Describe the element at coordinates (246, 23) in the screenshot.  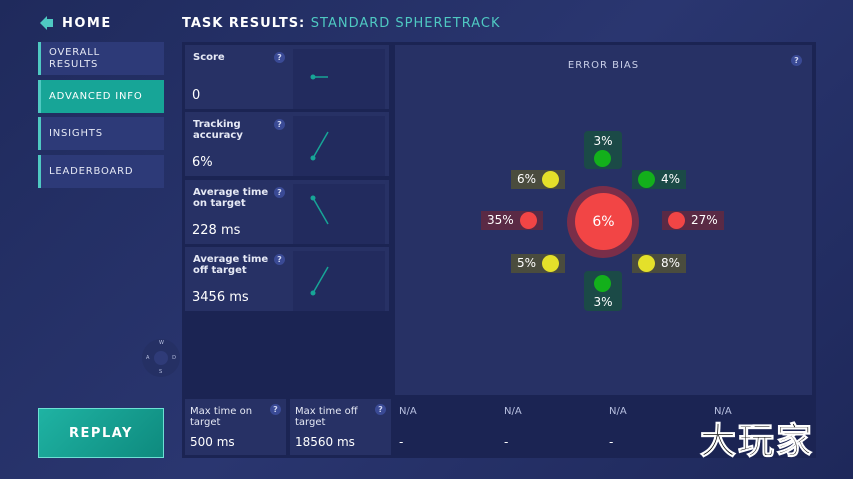
I see `title-prefix: TASK RESULTS:` at that location.